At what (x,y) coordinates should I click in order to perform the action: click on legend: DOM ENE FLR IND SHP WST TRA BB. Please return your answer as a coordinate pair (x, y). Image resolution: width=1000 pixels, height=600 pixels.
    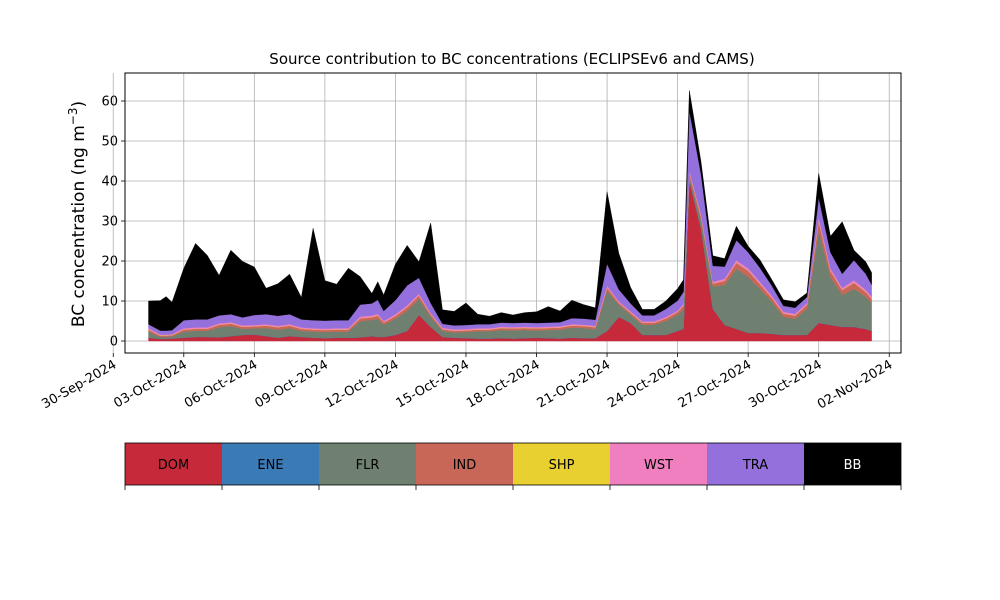
    Looking at the image, I should click on (513, 466).